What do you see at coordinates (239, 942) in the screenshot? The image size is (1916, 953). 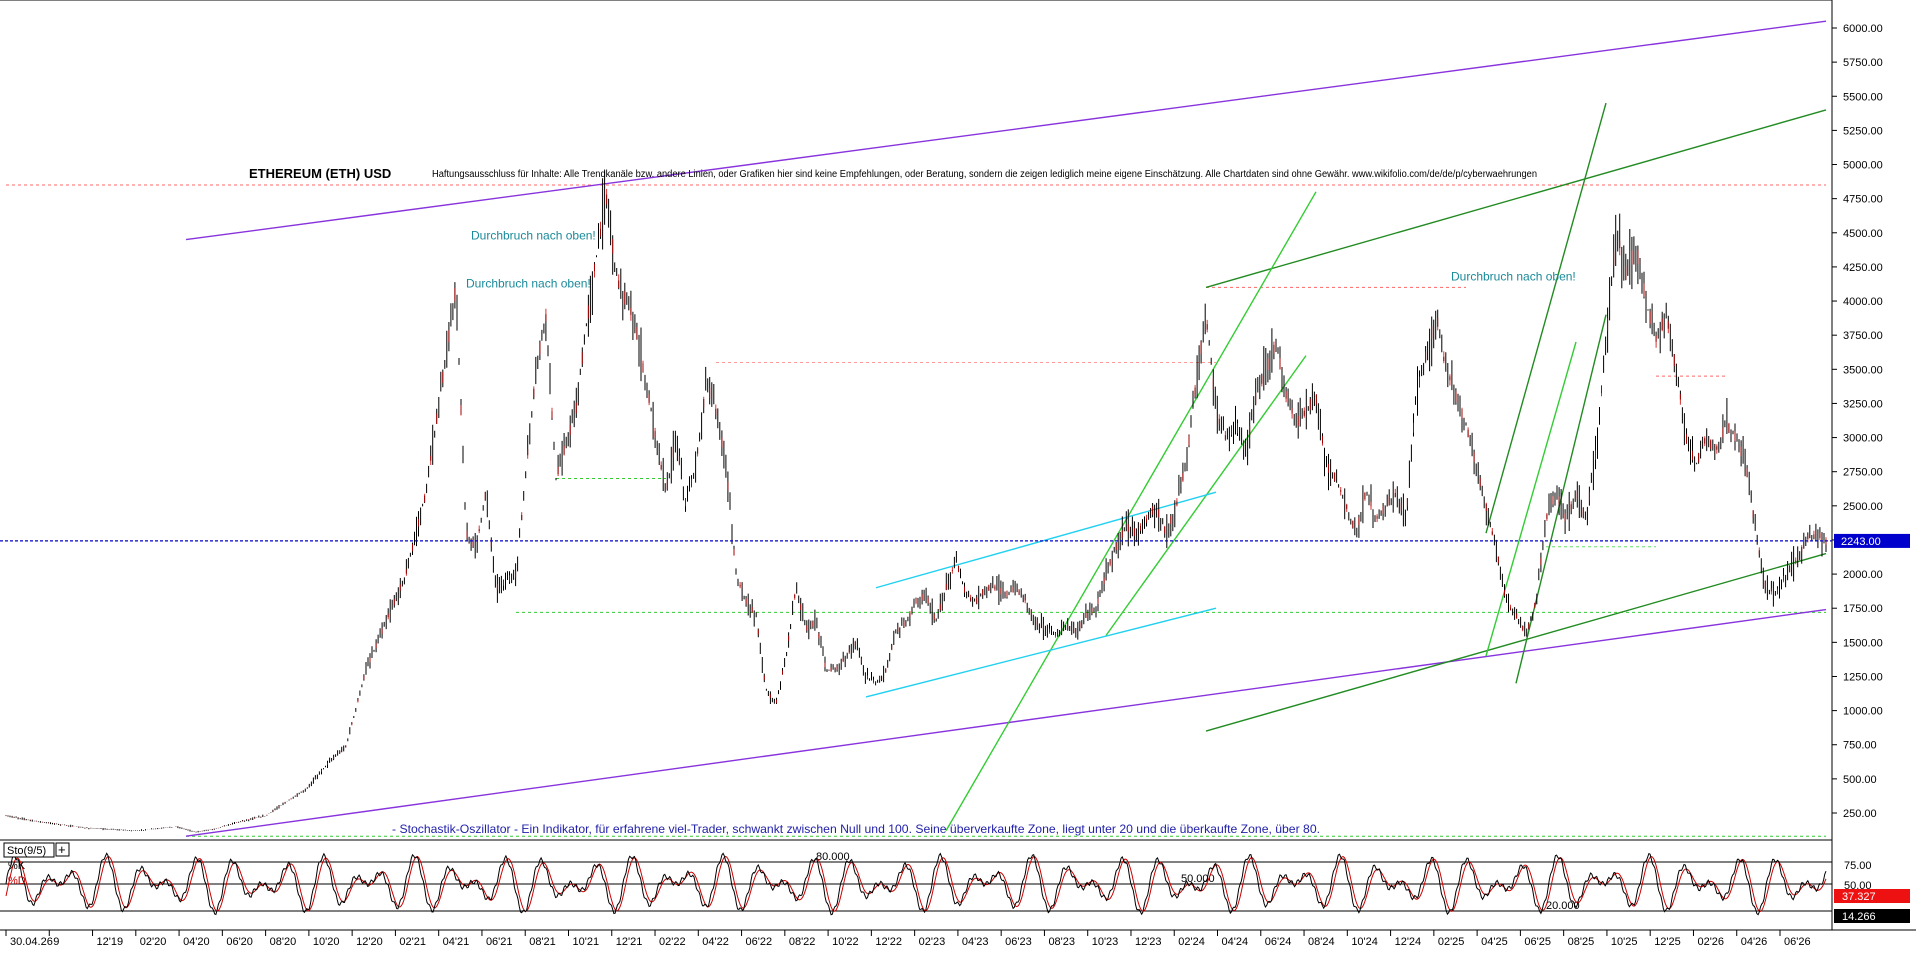 I see `time-tick-label: 06'20` at bounding box center [239, 942].